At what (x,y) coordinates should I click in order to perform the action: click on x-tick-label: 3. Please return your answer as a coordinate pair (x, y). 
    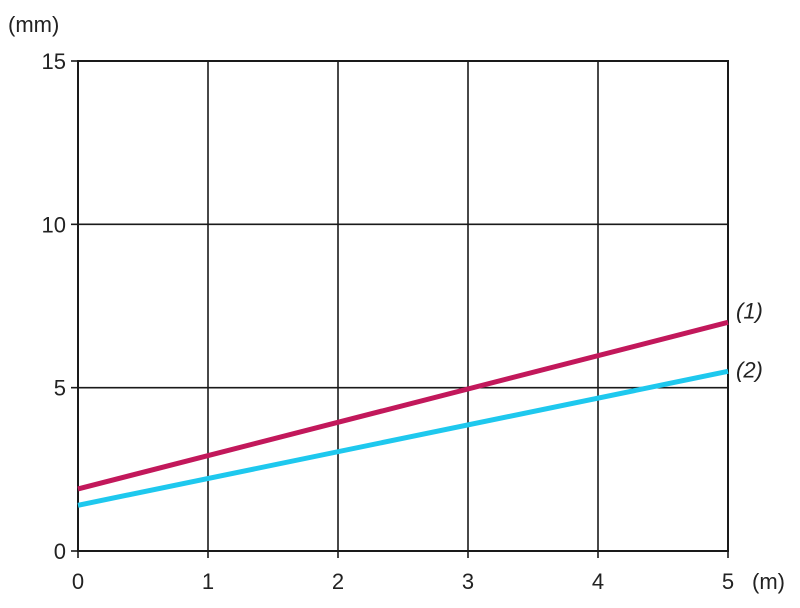
    Looking at the image, I should click on (468, 581).